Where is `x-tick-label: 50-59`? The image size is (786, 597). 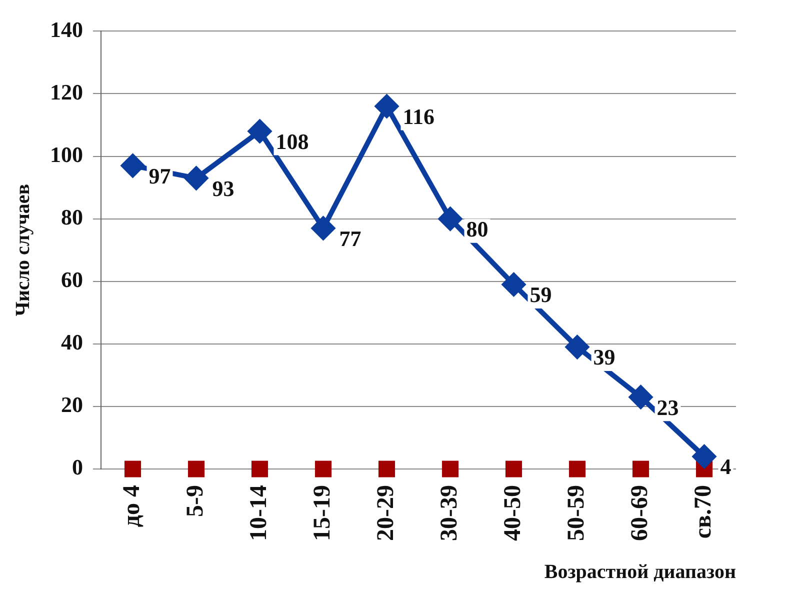
x-tick-label: 50-59 is located at coordinates (576, 513).